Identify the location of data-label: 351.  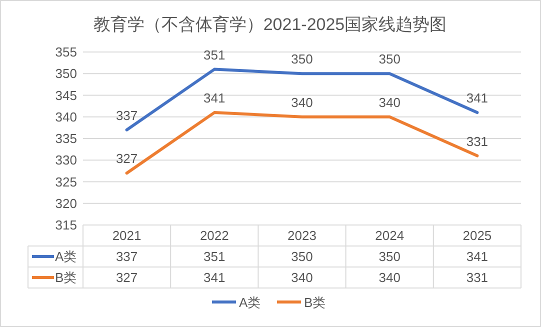
(215, 256).